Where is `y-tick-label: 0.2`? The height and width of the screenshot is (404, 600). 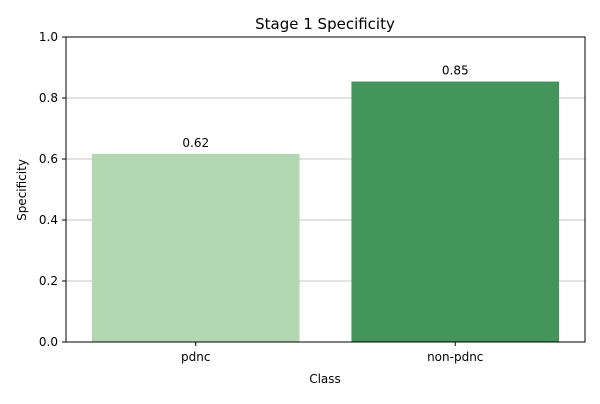 y-tick-label: 0.2 is located at coordinates (48, 281).